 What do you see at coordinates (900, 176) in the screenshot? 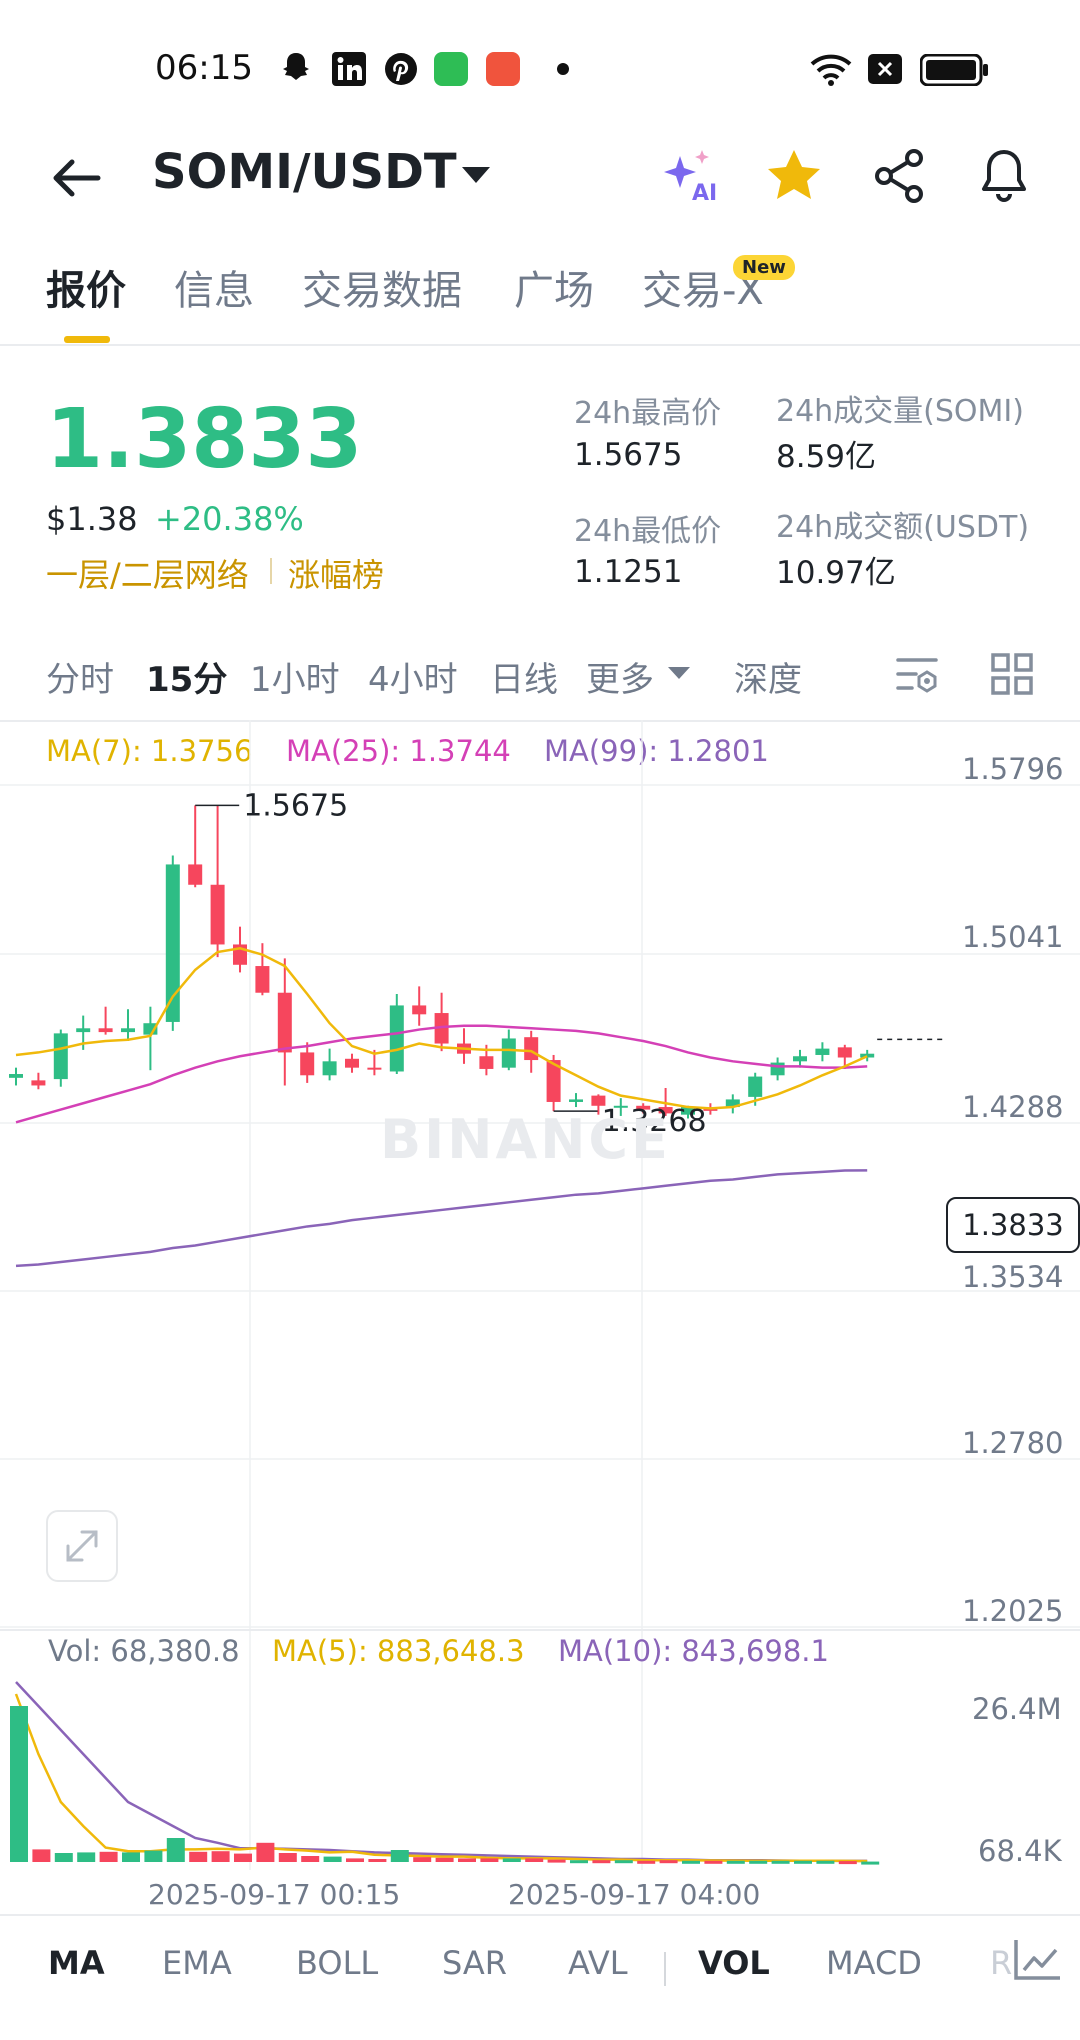
I see `share-icon` at bounding box center [900, 176].